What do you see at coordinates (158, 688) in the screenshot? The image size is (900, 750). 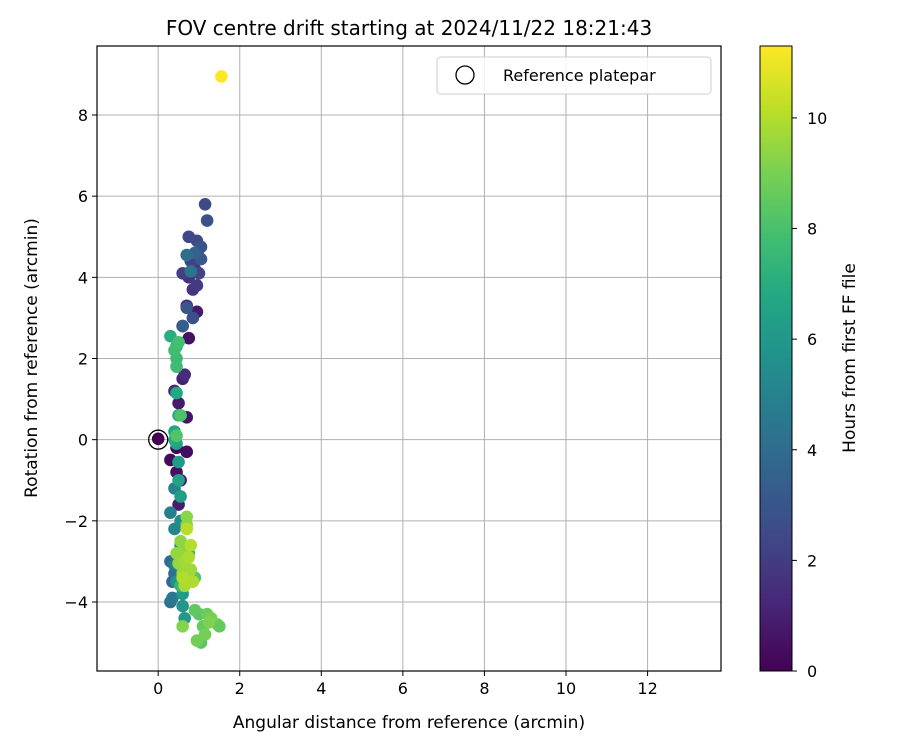 I see `x-tick-label: 0` at bounding box center [158, 688].